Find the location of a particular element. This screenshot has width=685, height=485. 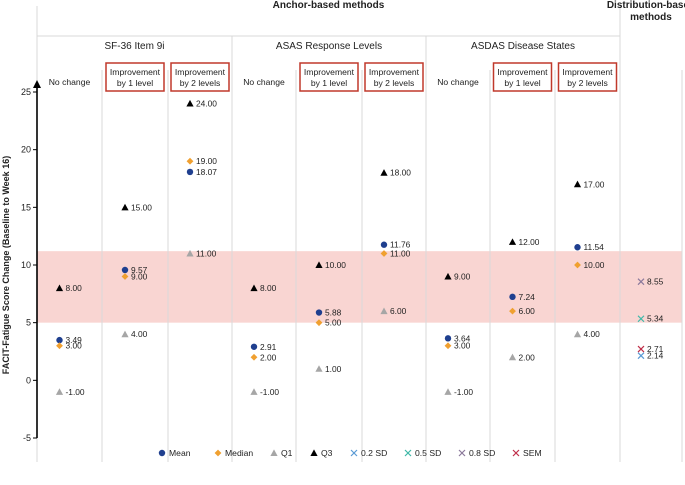

point-label-0-5-sd: 5.34 is located at coordinates (655, 319).